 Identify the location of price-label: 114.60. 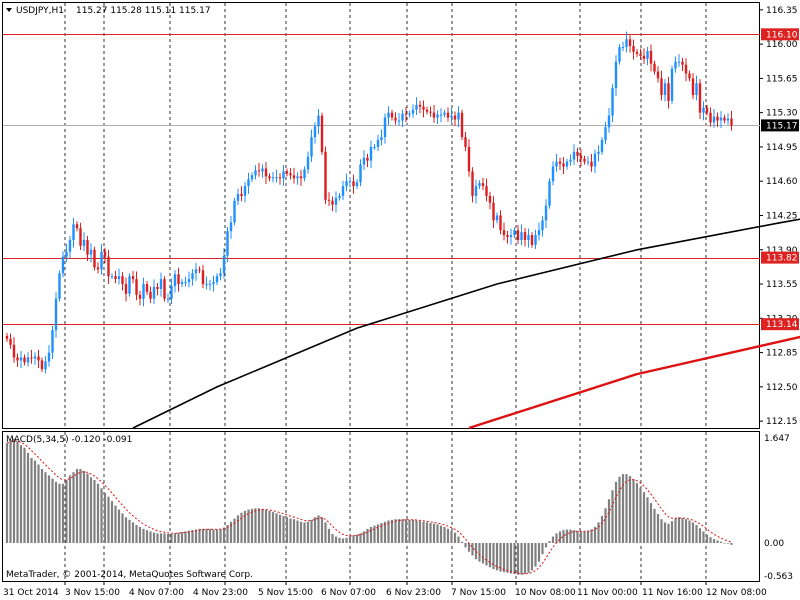
(782, 182).